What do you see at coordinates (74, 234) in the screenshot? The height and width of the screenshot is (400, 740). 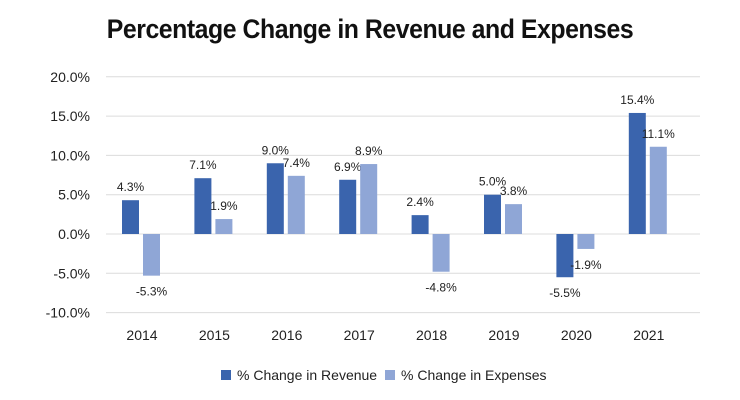 I see `y-tick-label: 0.0%` at bounding box center [74, 234].